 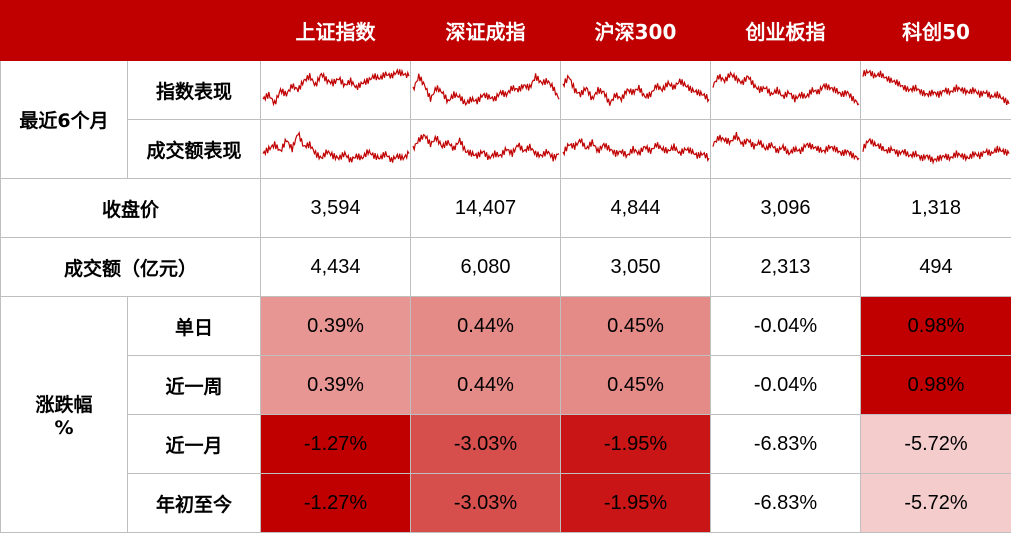 I want to click on header-index: 创业板指, so click(x=785, y=30).